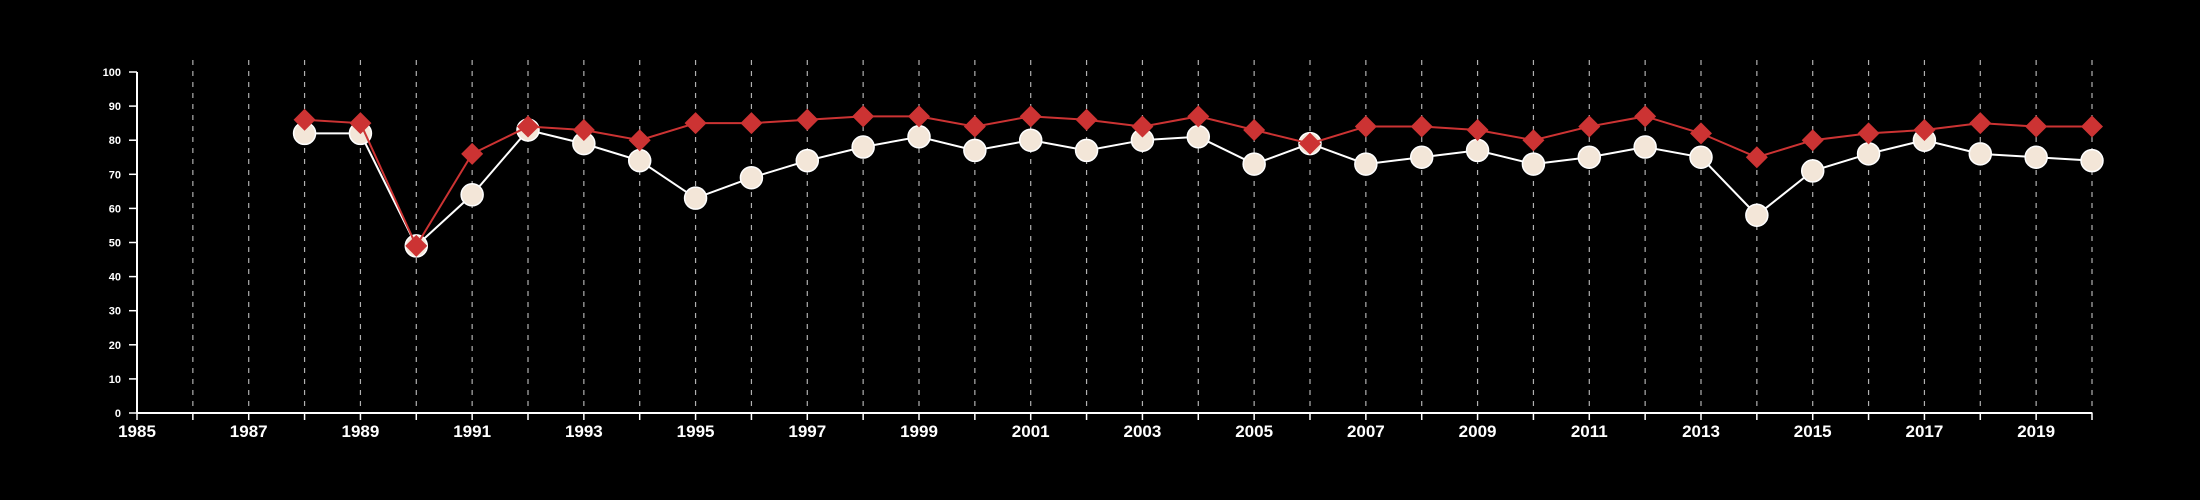 This screenshot has width=2200, height=500. What do you see at coordinates (1924, 129) in the screenshot?
I see `series-2-point-2017` at bounding box center [1924, 129].